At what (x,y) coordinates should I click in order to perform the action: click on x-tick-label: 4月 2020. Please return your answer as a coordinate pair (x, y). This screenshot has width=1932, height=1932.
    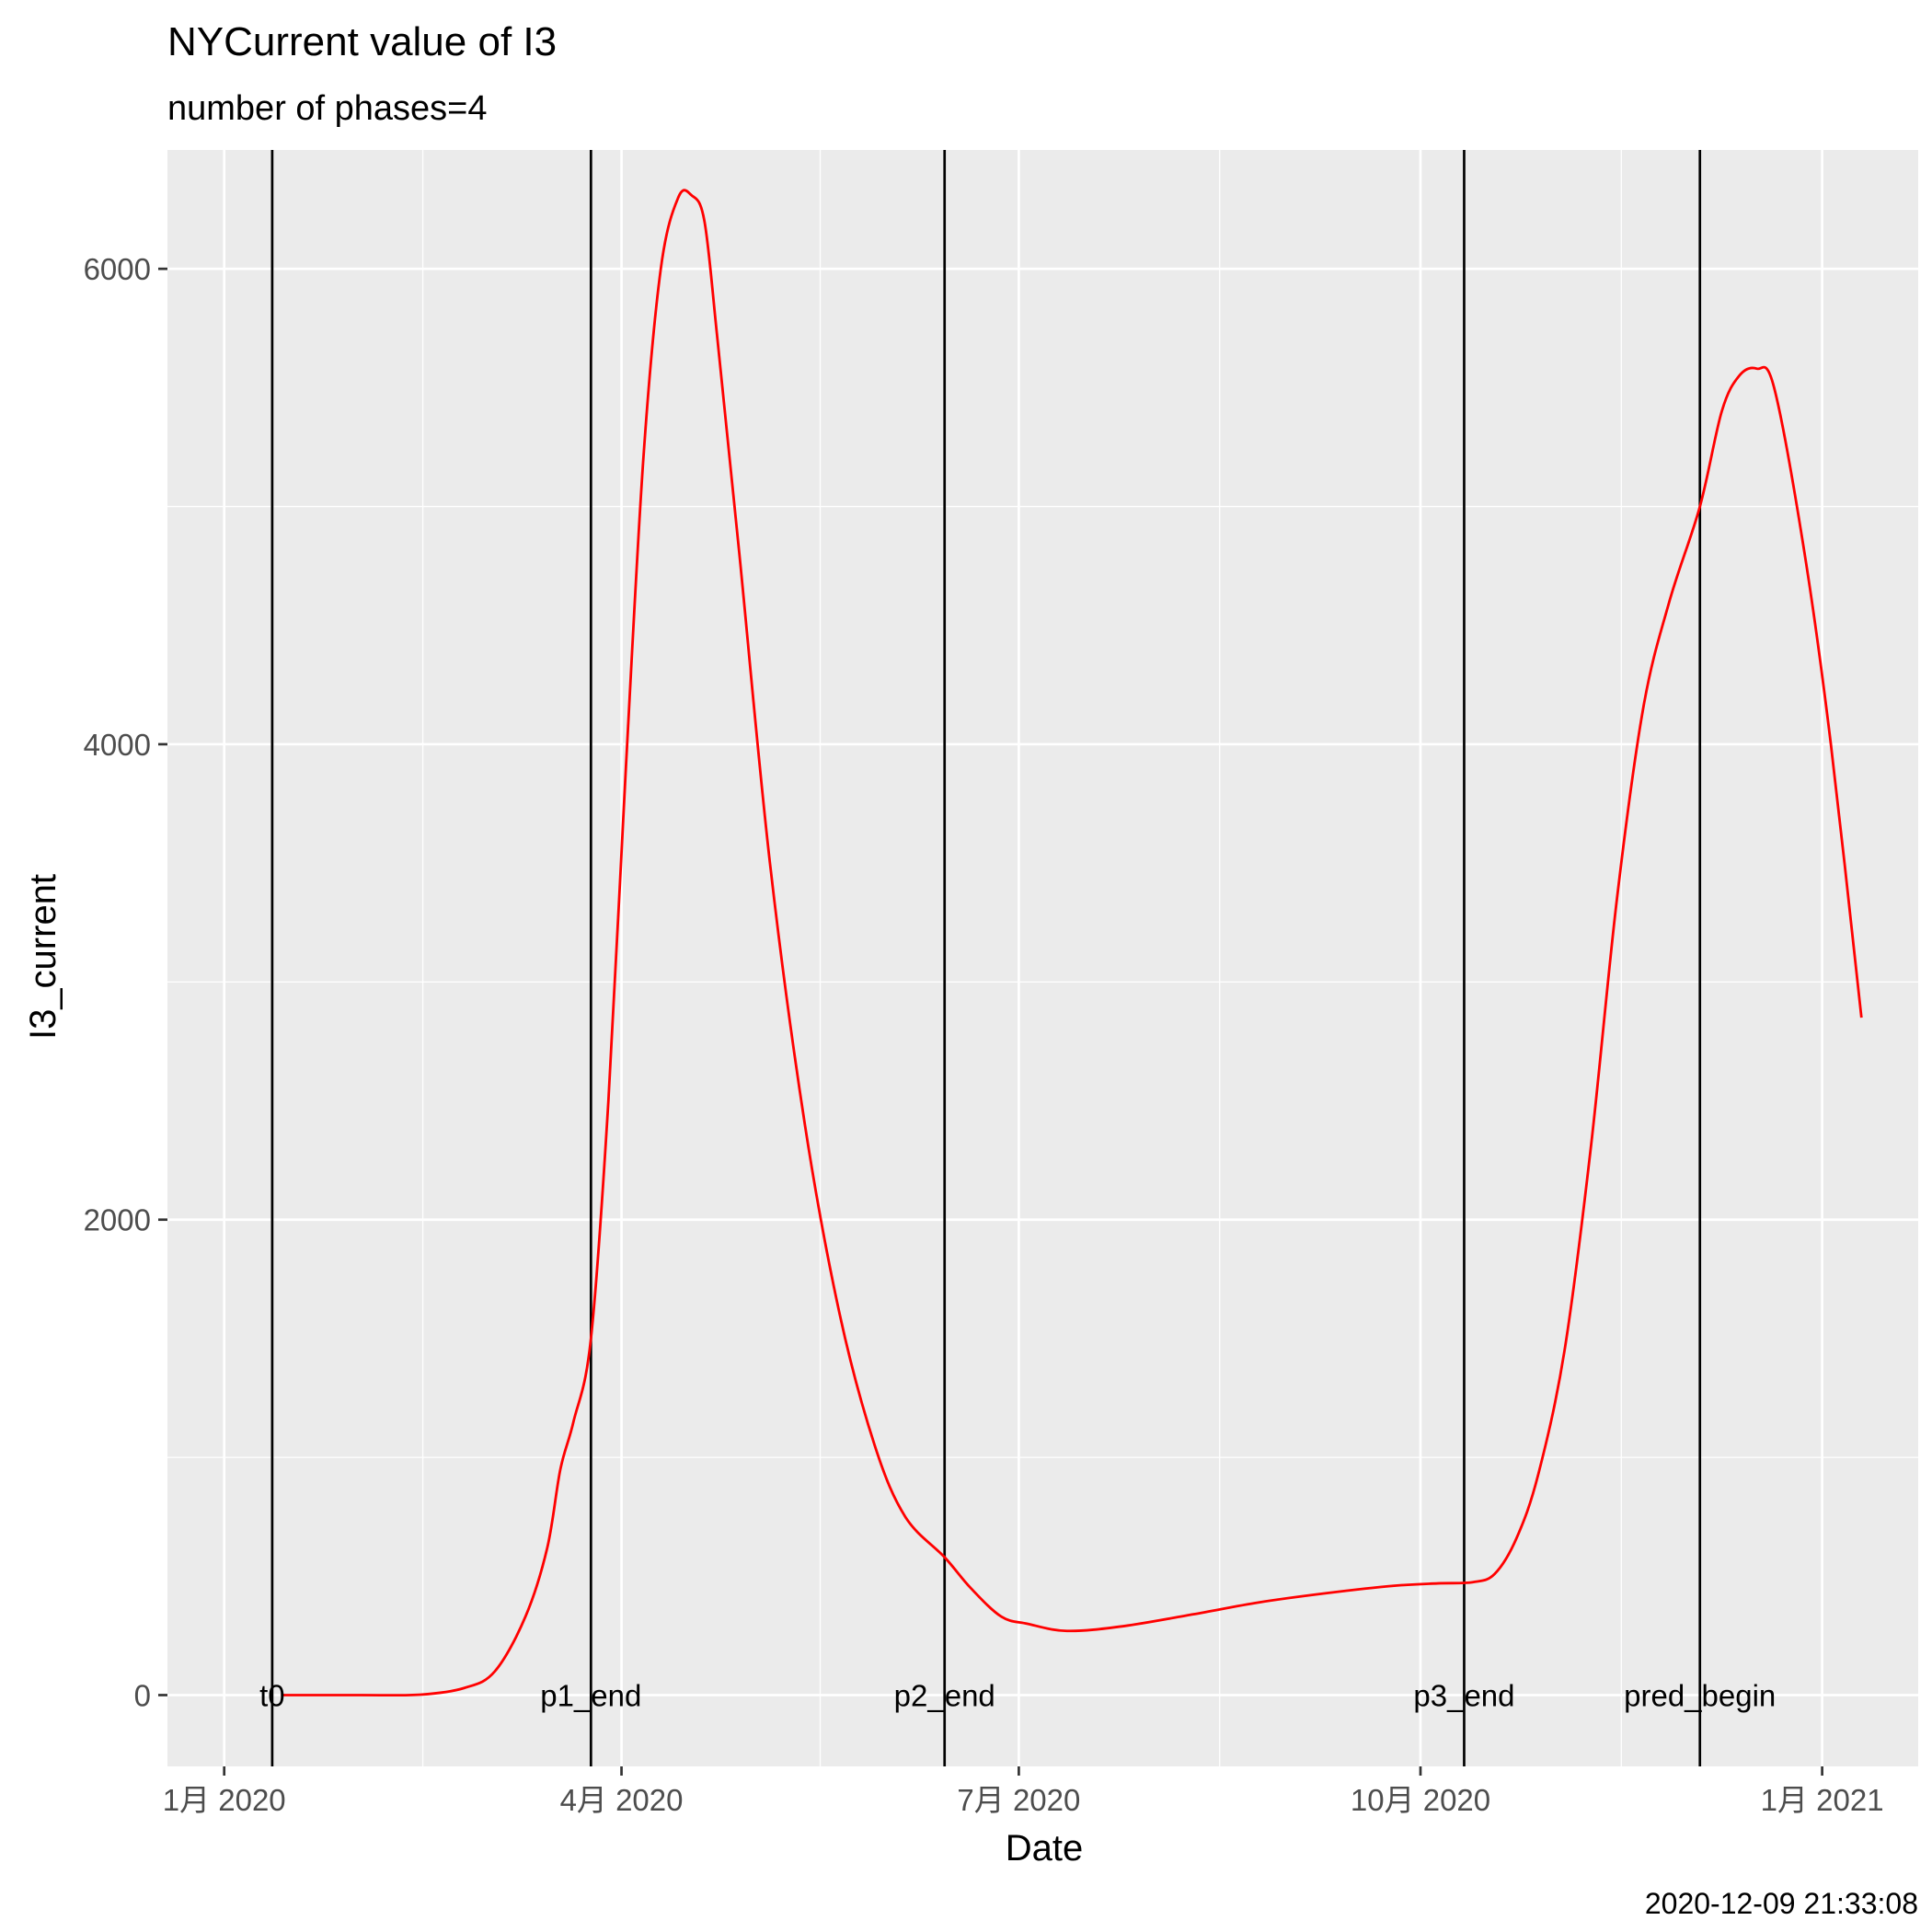
    Looking at the image, I should click on (622, 1800).